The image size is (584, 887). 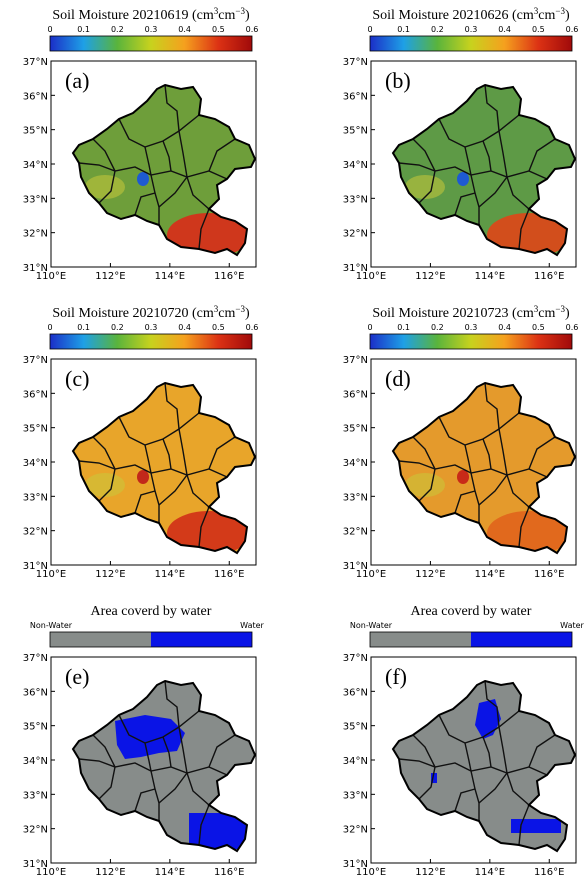 I want to click on legend-left-label: Non-Water, so click(x=51, y=625).